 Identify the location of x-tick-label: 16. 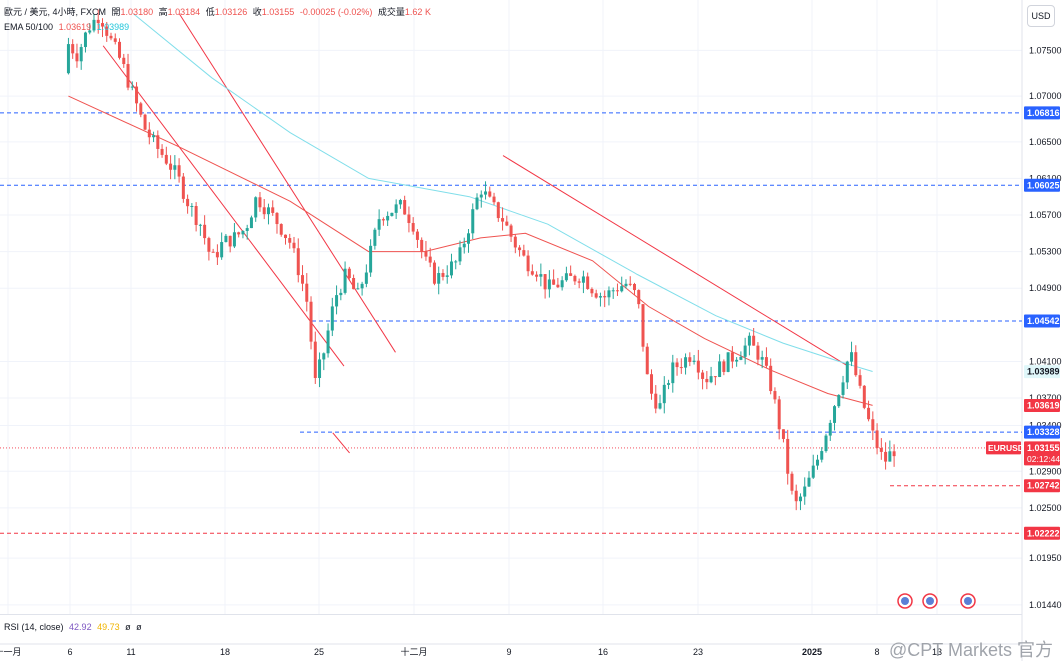
(603, 652).